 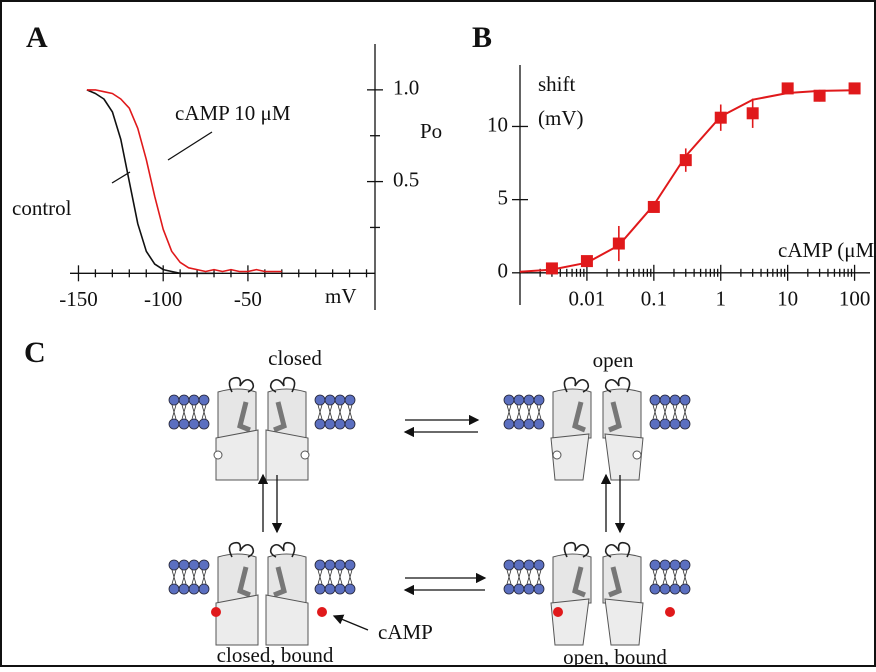 What do you see at coordinates (497, 124) in the screenshot?
I see `y-tick-label: 10` at bounding box center [497, 124].